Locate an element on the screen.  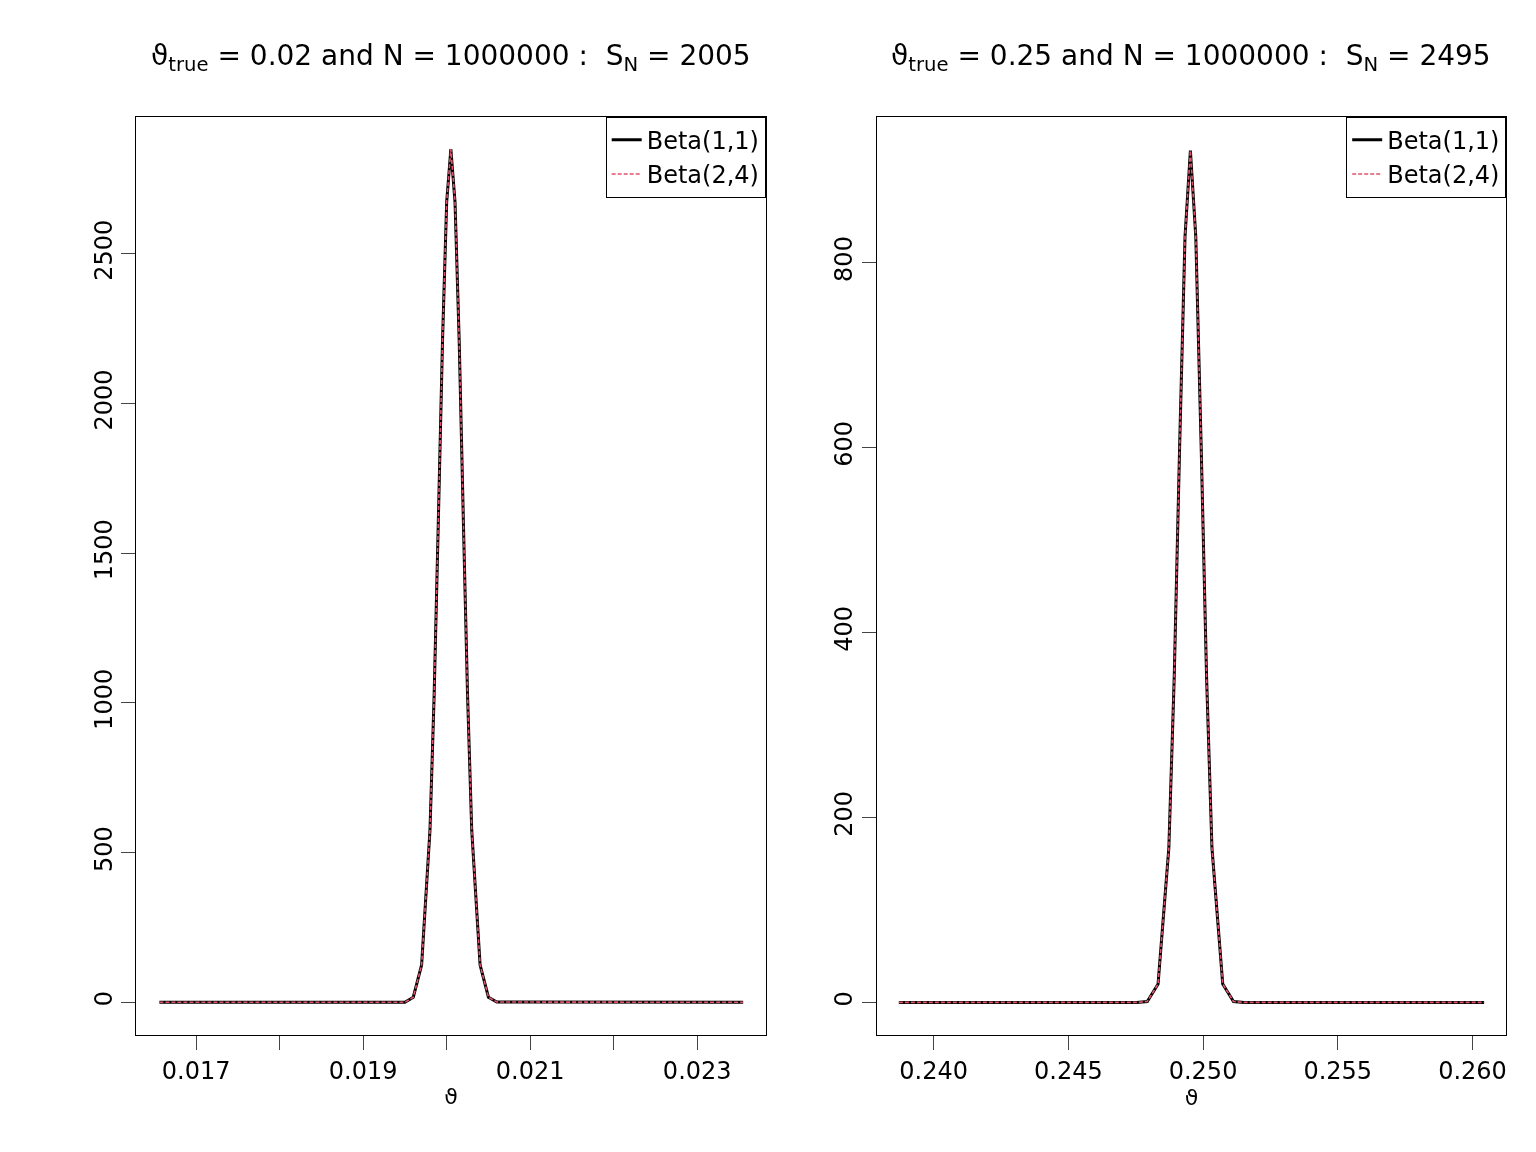
y-tick-label: 2500 is located at coordinates (103, 250).